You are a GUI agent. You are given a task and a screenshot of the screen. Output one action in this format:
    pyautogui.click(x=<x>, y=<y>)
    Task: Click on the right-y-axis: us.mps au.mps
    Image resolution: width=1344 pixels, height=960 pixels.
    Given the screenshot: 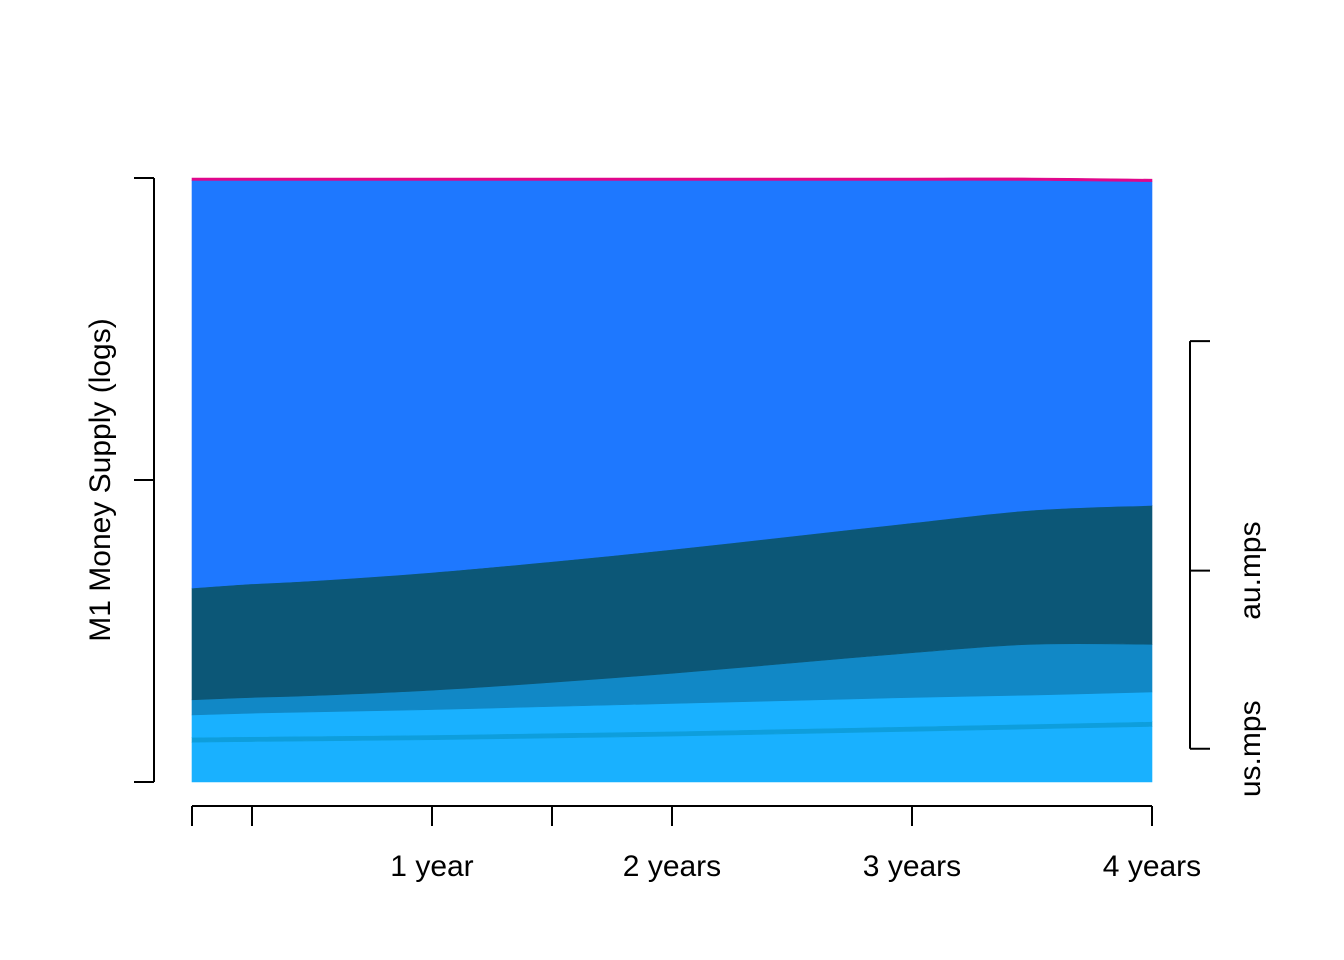 What is the action you would take?
    pyautogui.click(x=1228, y=568)
    